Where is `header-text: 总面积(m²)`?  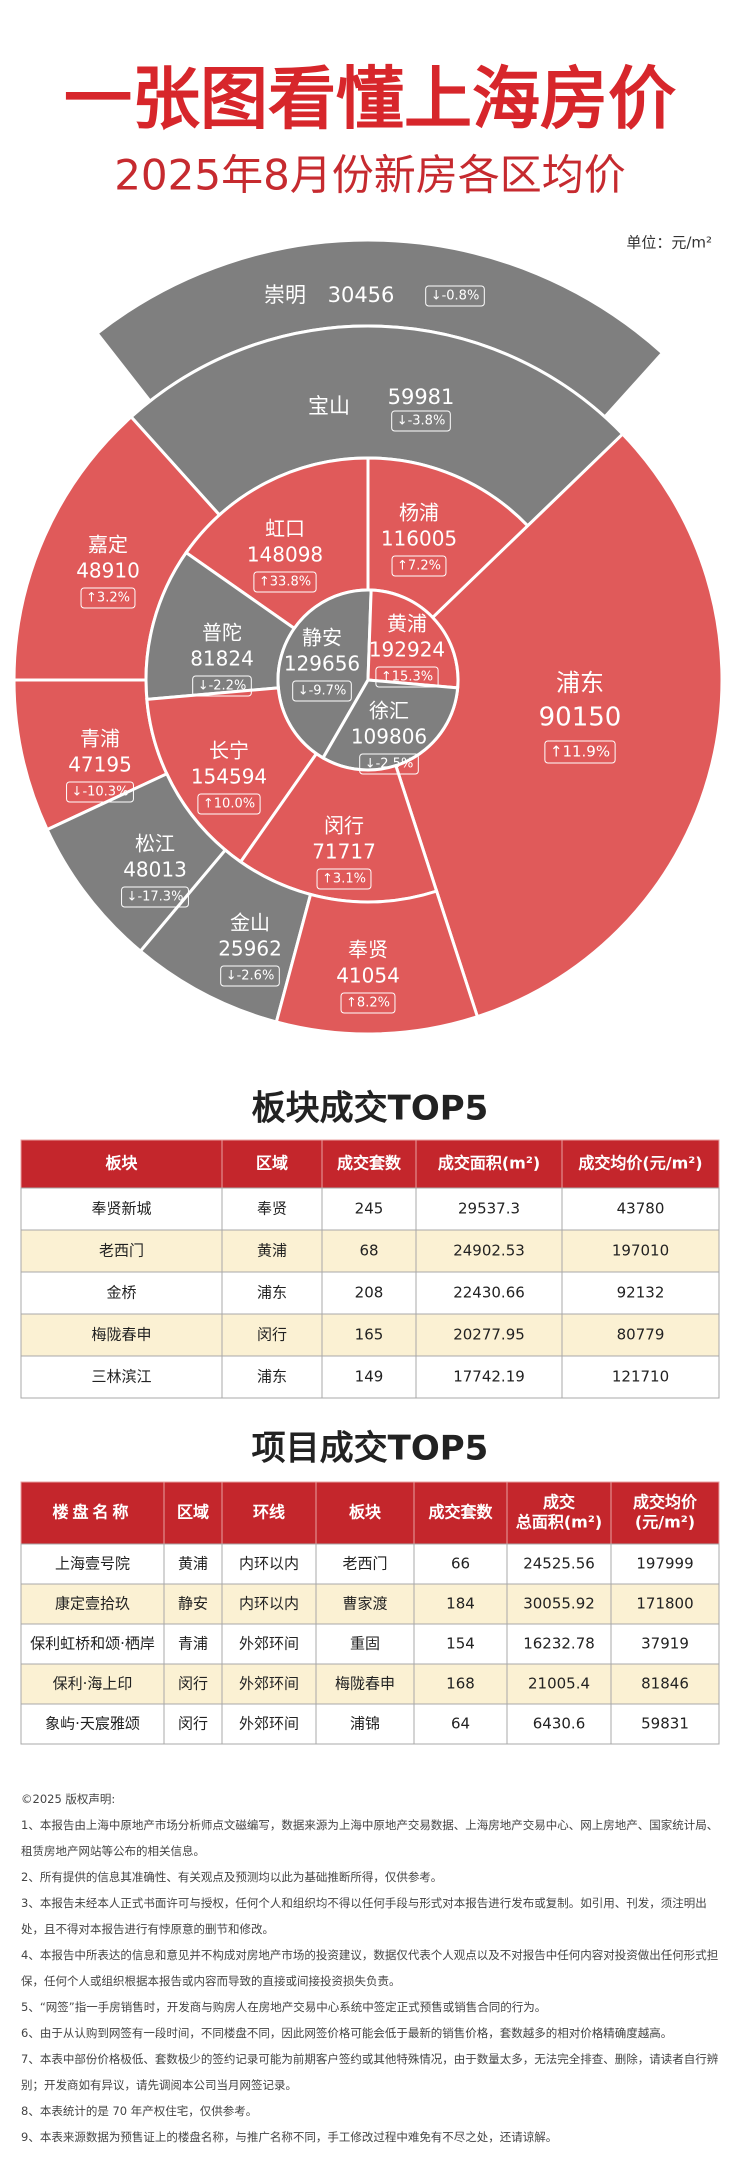
header-text: 总面积(m²) is located at coordinates (559, 1522).